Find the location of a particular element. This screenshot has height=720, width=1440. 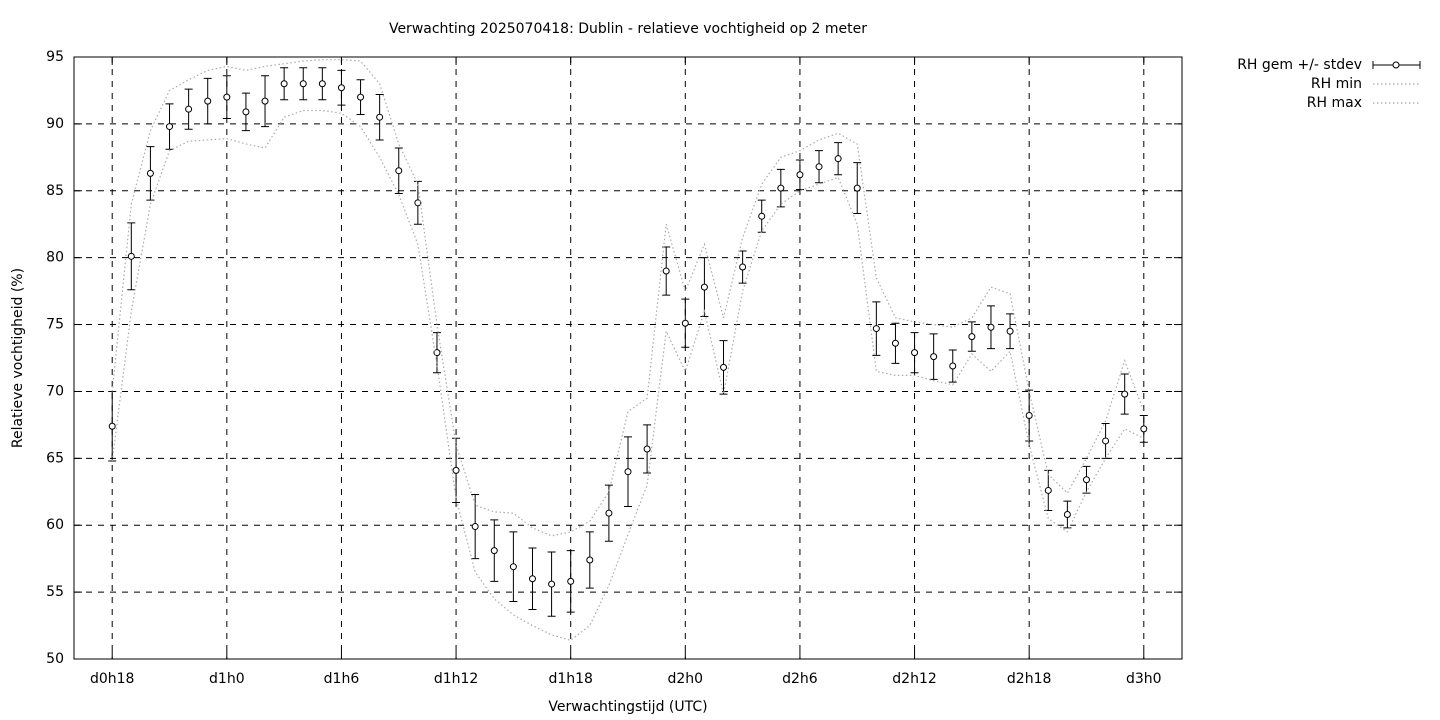

x-tick-label: d2h18 is located at coordinates (1029, 679).